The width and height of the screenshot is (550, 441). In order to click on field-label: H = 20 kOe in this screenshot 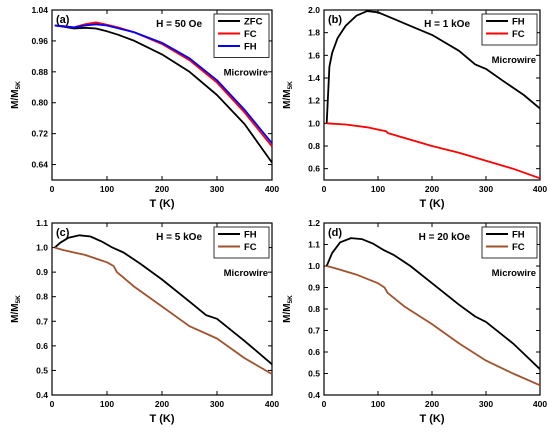, I will do `click(445, 237)`.